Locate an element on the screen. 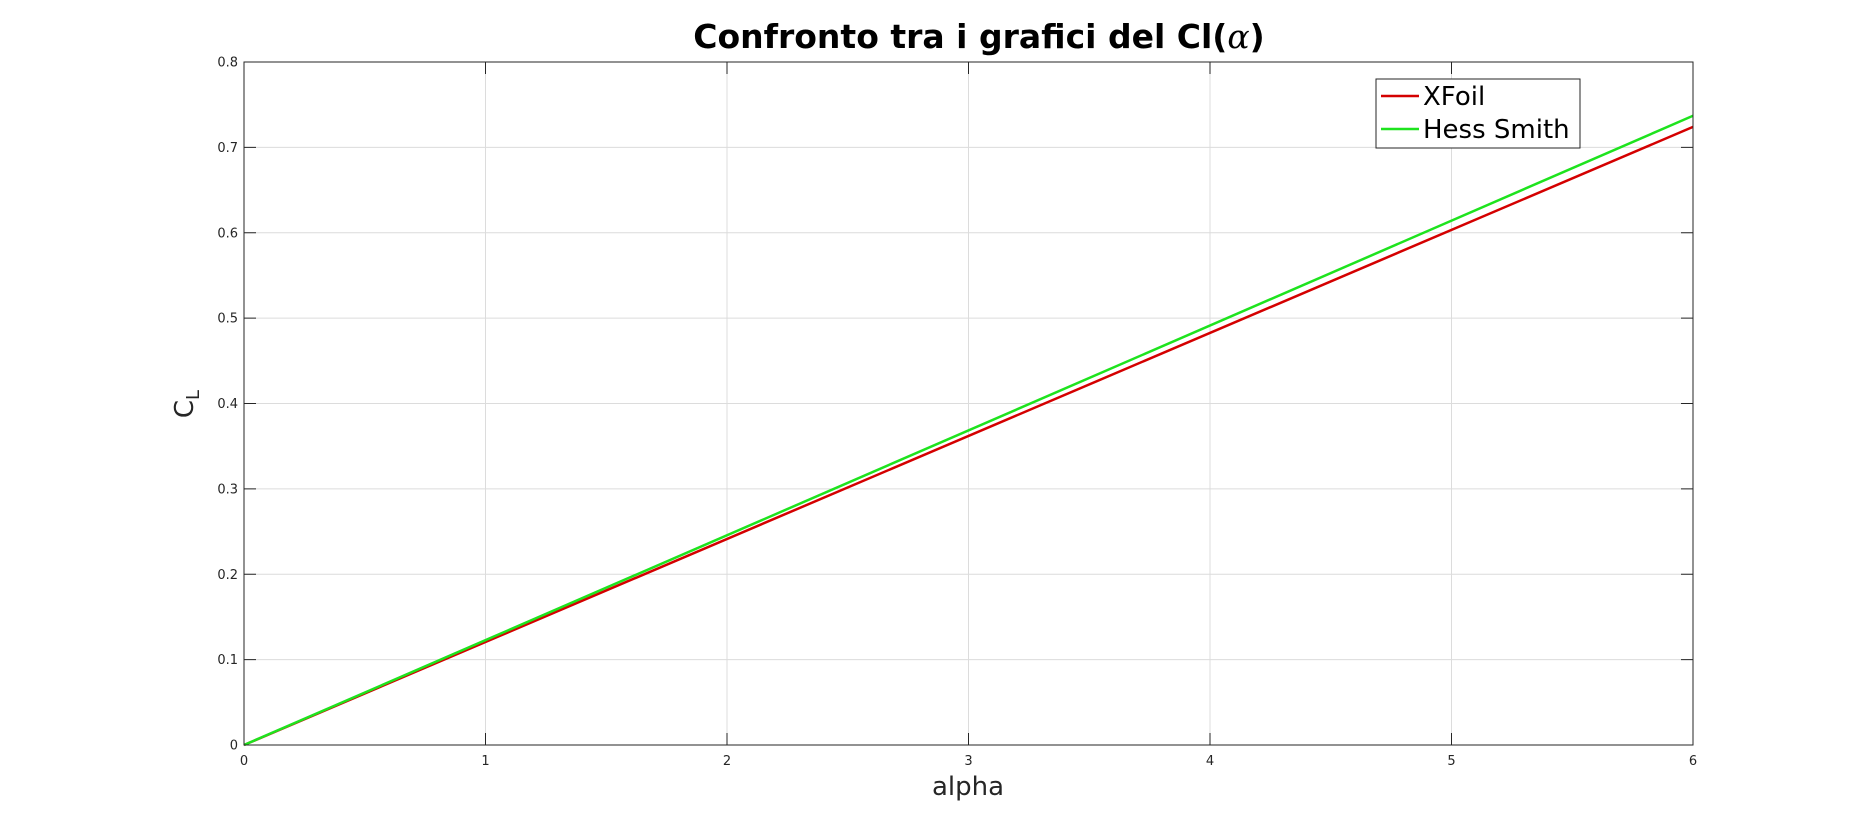 This screenshot has width=1850, height=828. y-tick-label: 0.1 is located at coordinates (227, 660).